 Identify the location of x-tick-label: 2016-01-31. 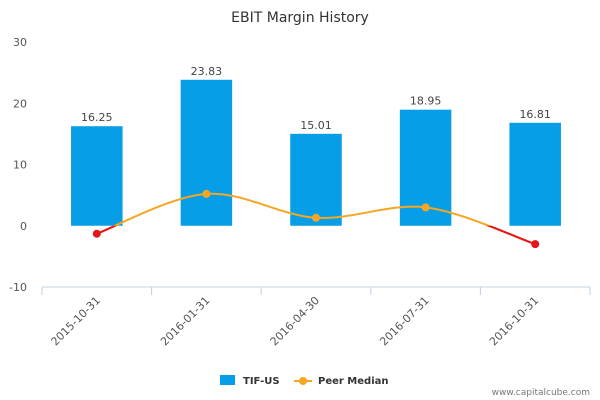
(185, 321).